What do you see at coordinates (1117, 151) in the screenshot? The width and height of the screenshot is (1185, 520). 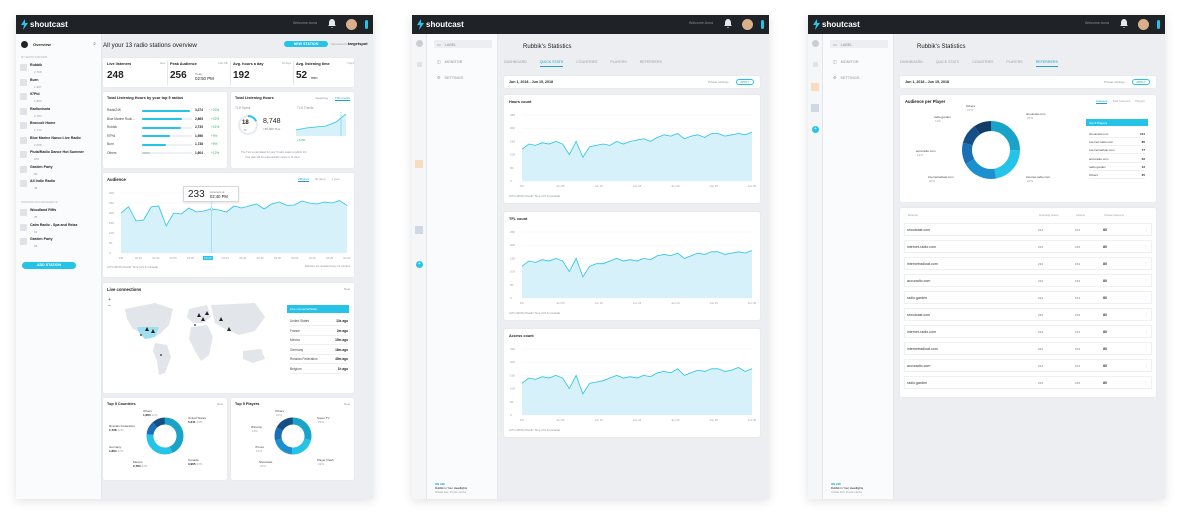 I see `player-row: internetradioat.com 77` at bounding box center [1117, 151].